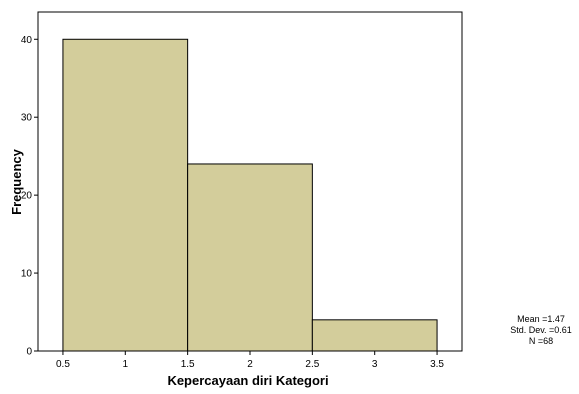  Describe the element at coordinates (27, 40) in the screenshot. I see `y-tick-label: 40` at that location.